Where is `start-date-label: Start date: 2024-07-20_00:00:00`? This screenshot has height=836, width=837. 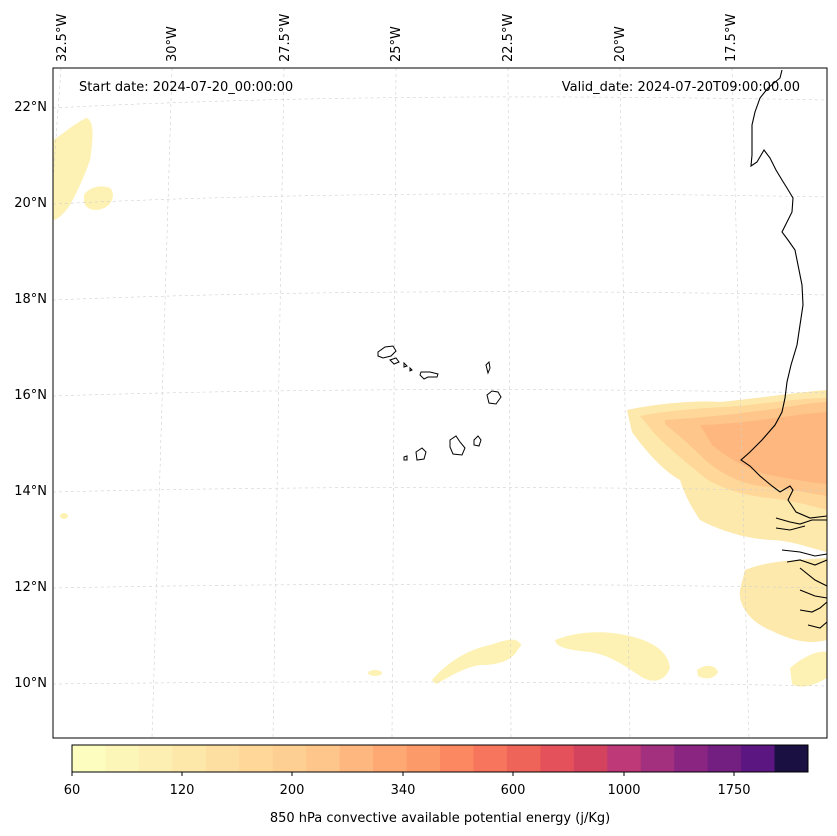
start-date-label: Start date: 2024-07-20_00:00:00 is located at coordinates (186, 87).